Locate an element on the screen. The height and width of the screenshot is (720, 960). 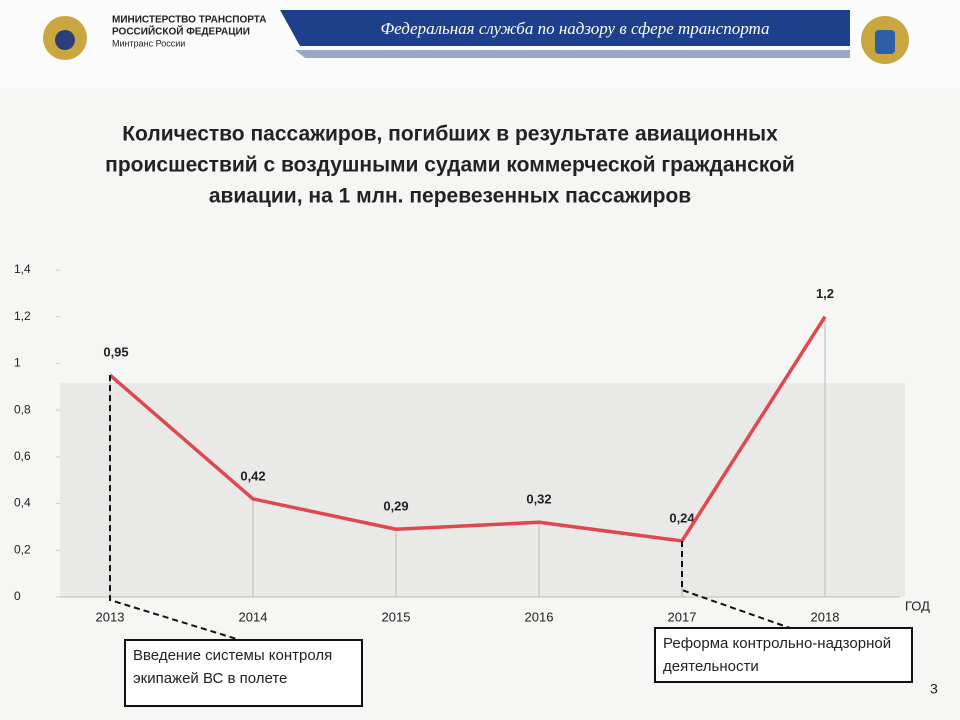
y-tick-label: 0,2 is located at coordinates (22, 549).